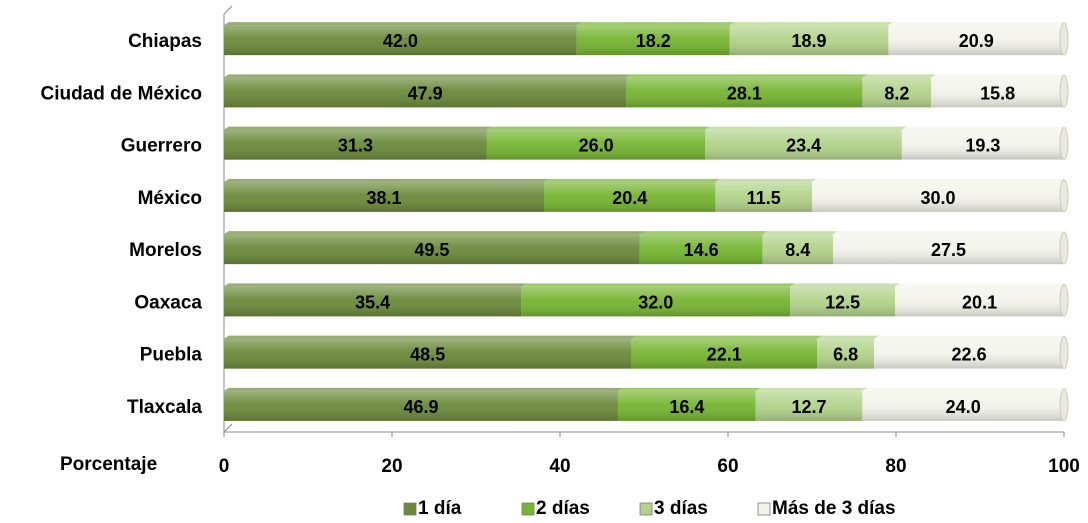 This screenshot has height=523, width=1088. I want to click on category-label: Chiapas, so click(165, 41).